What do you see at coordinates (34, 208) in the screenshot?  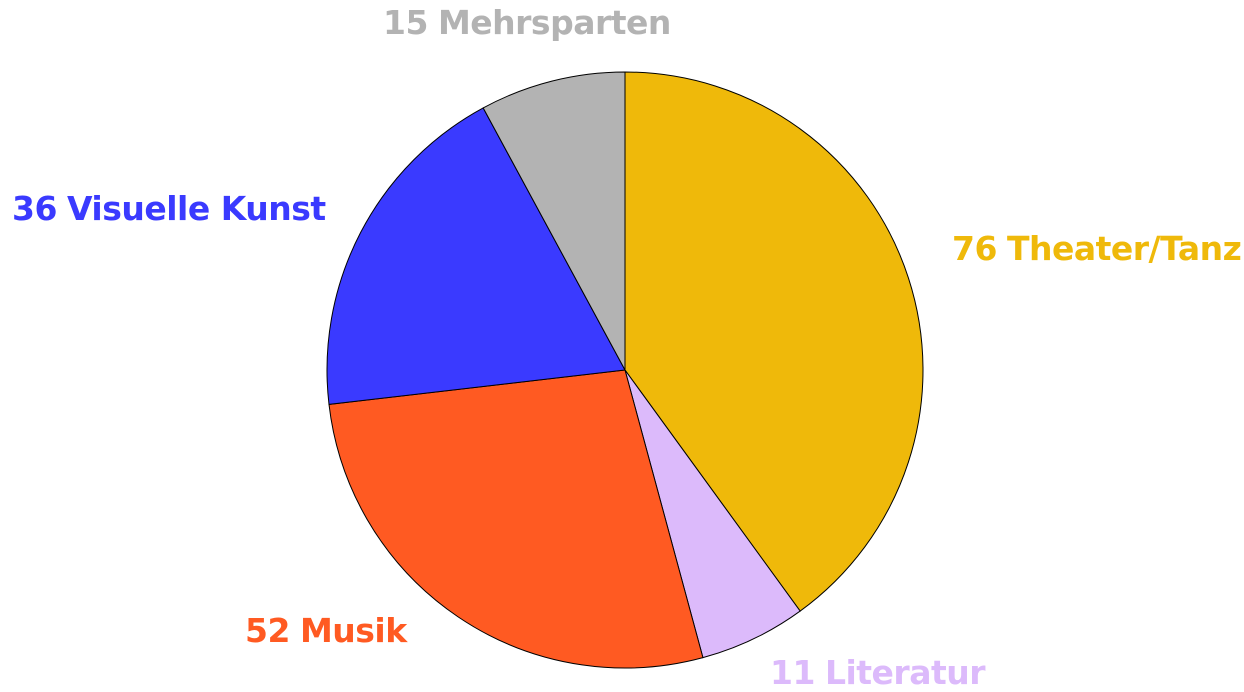 I see `slice-value: 36` at bounding box center [34, 208].